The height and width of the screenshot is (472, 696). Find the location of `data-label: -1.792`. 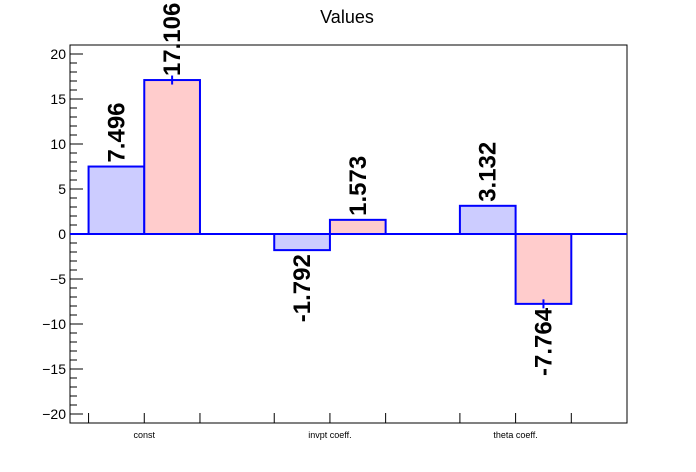

data-label: -1.792 is located at coordinates (302, 288).